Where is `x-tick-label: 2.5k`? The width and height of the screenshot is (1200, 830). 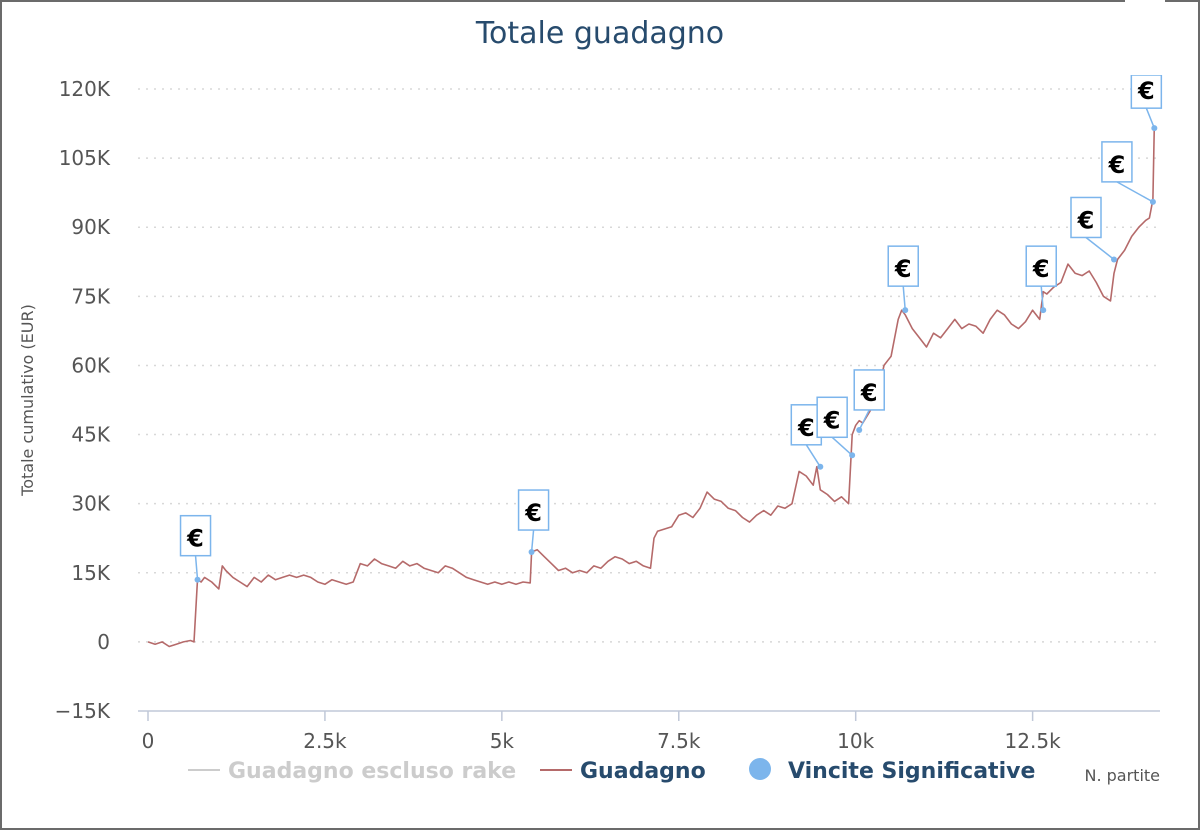
x-tick-label: 2.5k is located at coordinates (325, 741).